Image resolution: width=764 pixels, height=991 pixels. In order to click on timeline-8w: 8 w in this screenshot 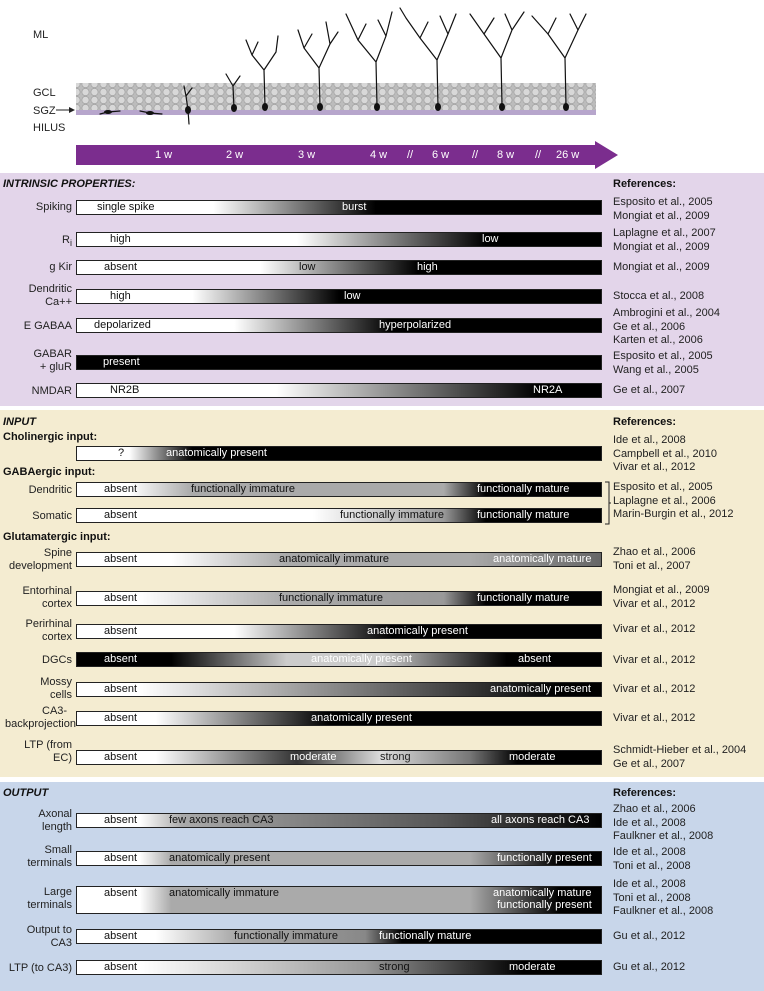, I will do `click(506, 155)`.